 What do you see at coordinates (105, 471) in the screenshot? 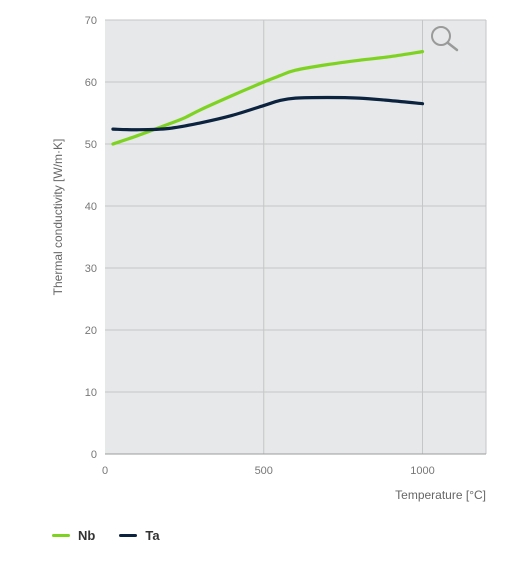
I see `x-tick-label: 0` at bounding box center [105, 471].